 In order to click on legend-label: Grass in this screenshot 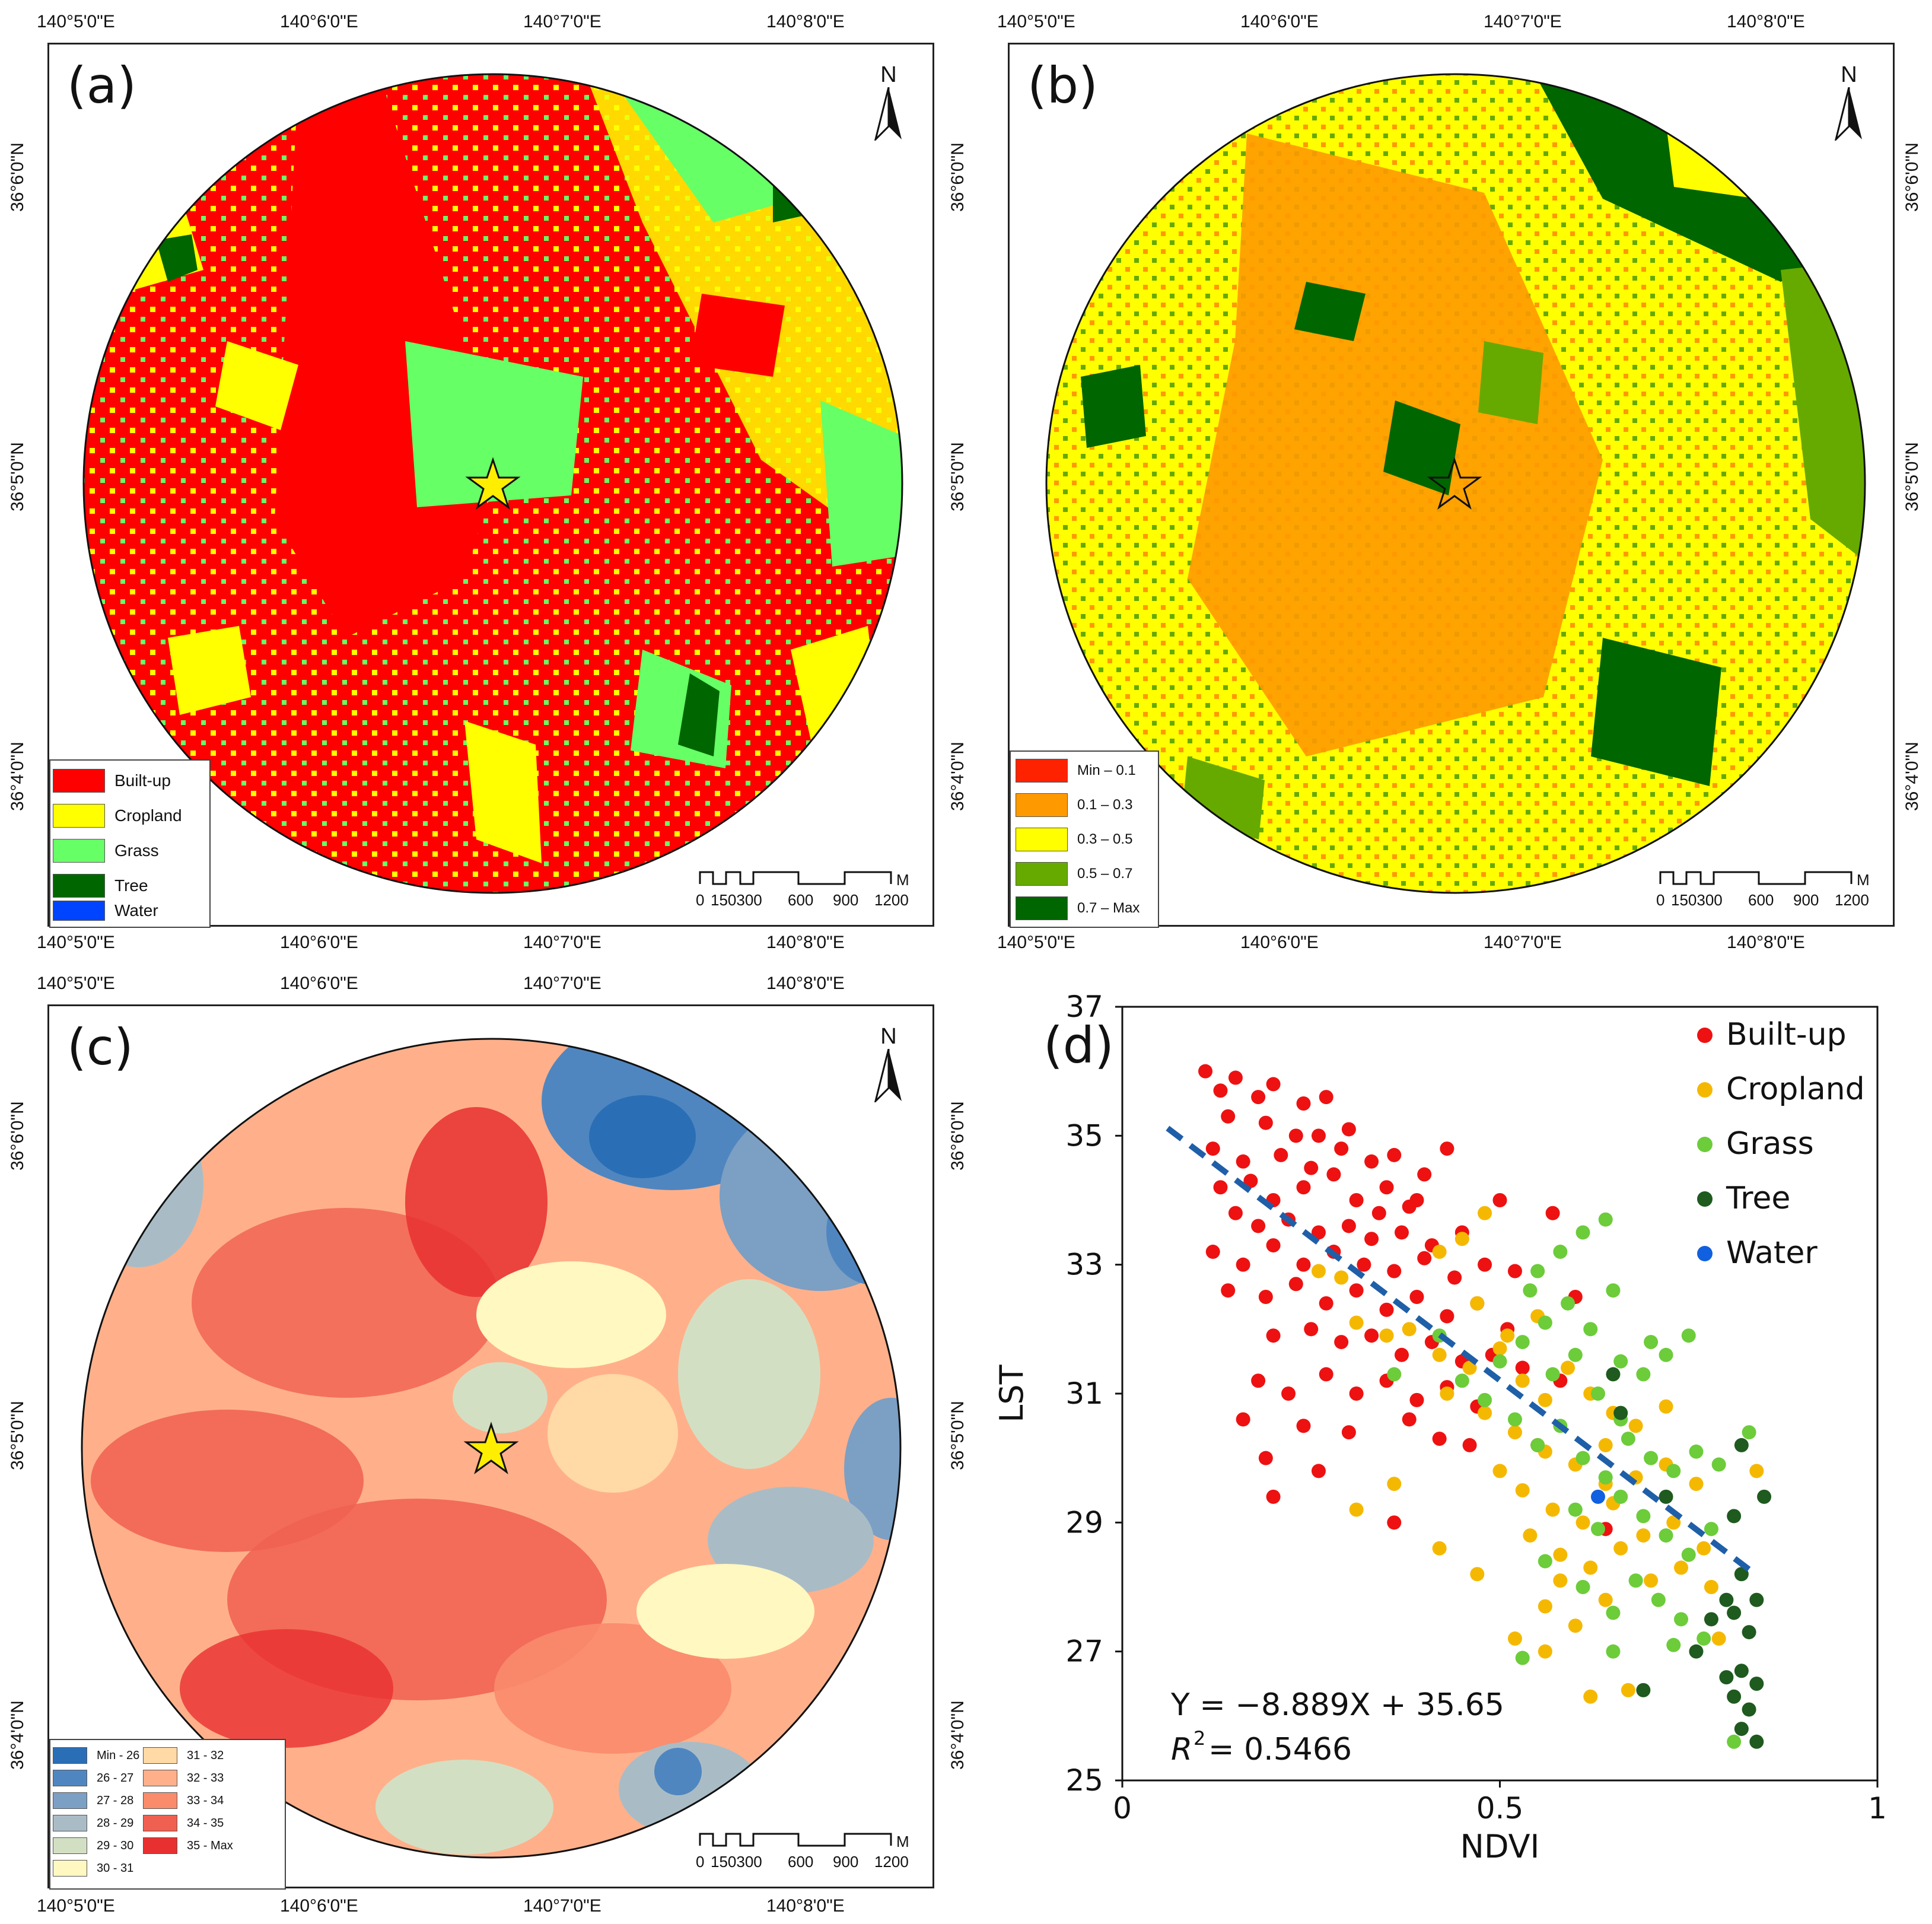, I will do `click(137, 850)`.